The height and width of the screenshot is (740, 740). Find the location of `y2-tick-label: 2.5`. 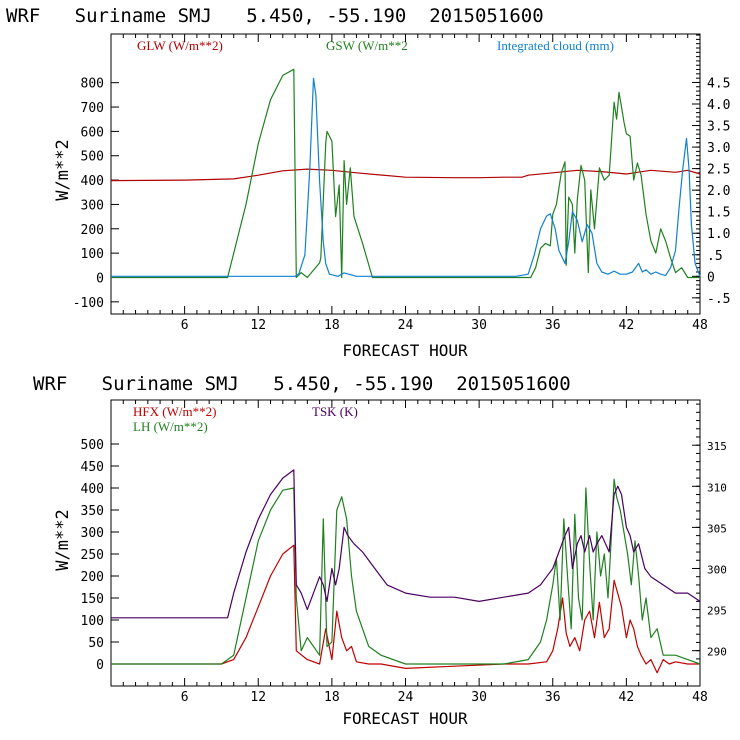

y2-tick-label: 2.5 is located at coordinates (718, 170).